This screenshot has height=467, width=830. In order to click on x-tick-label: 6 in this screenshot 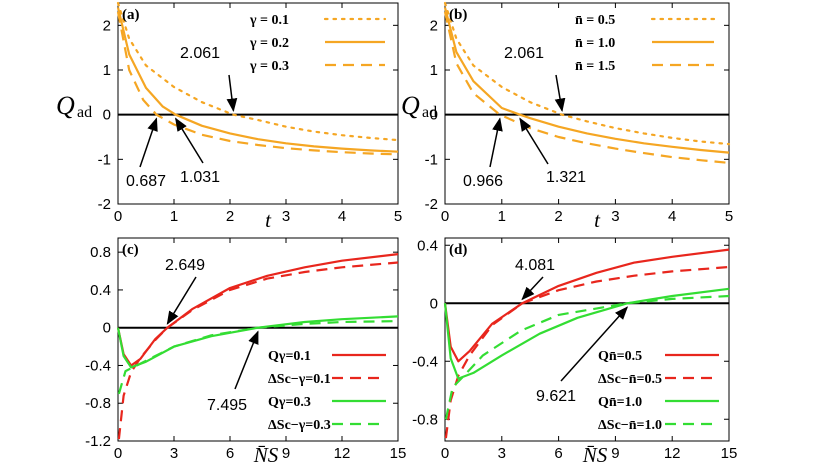, I will do `click(230, 453)`.